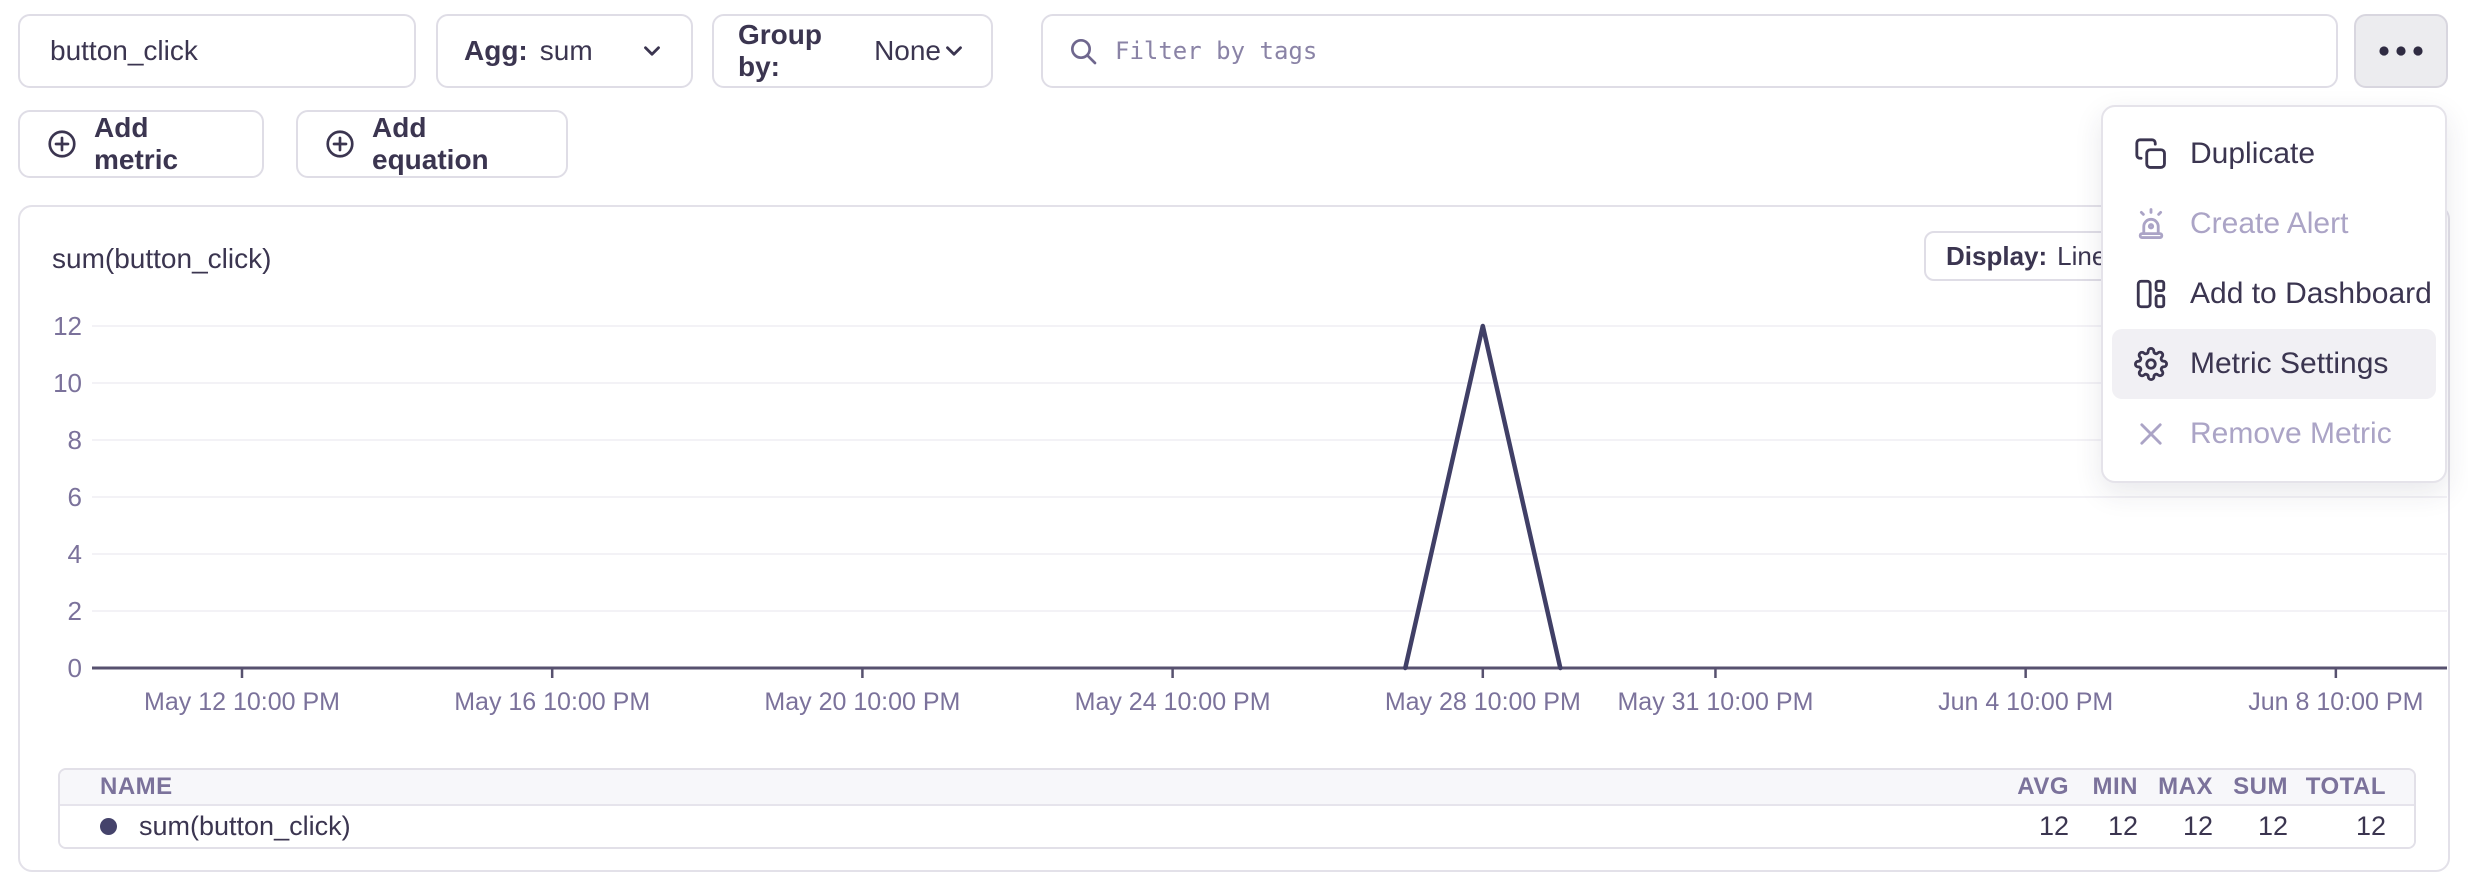  What do you see at coordinates (242, 702) in the screenshot?
I see `x-axis-tick-label: May 12 10:00 PM` at bounding box center [242, 702].